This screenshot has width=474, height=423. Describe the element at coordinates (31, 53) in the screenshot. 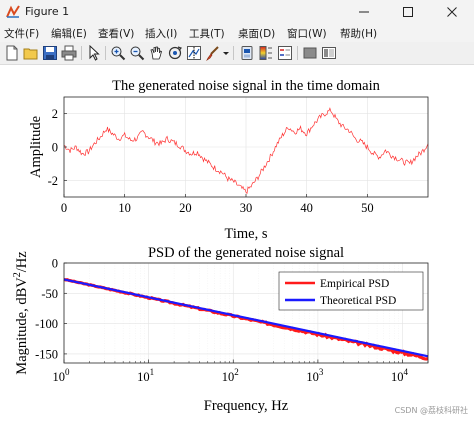

I see `open-file-icon` at that location.